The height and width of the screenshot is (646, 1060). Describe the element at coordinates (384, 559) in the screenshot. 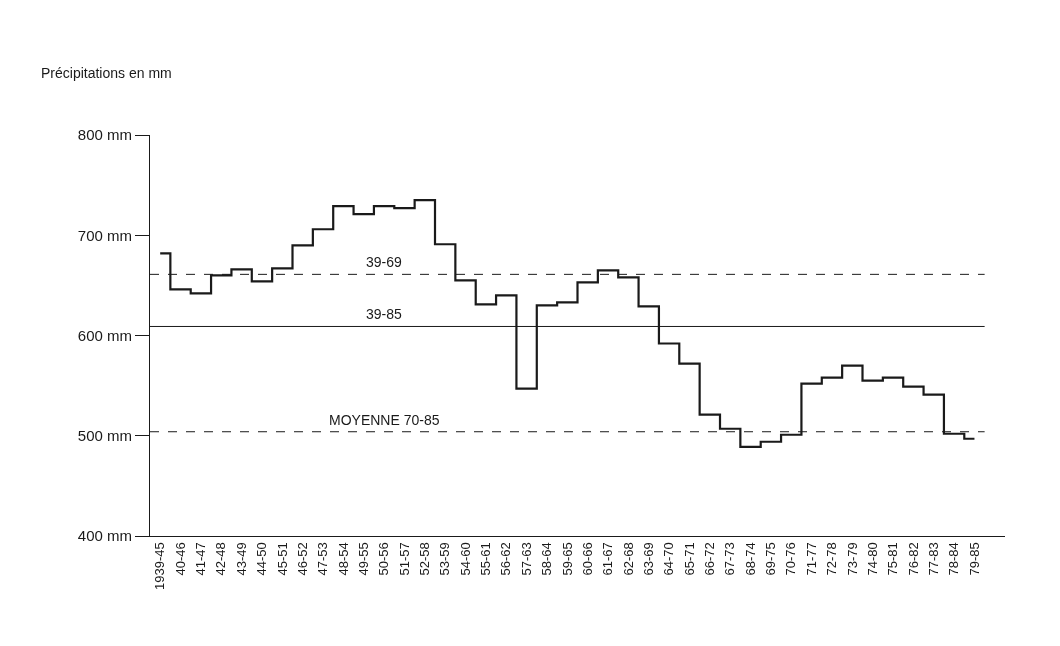

I see `x-tick-label: 50-56` at that location.